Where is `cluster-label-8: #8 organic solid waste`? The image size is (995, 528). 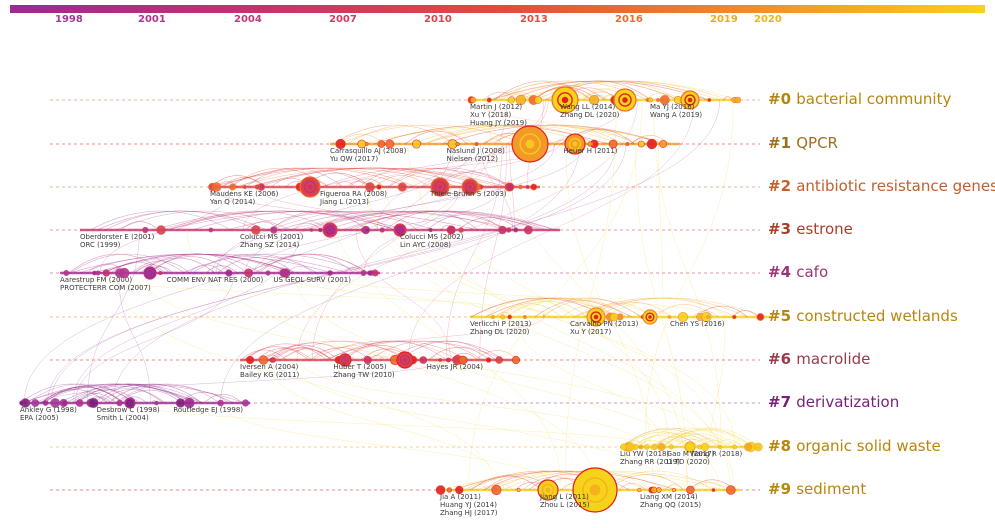
cluster-label-8: #8 organic solid waste is located at coordinates (854, 446).